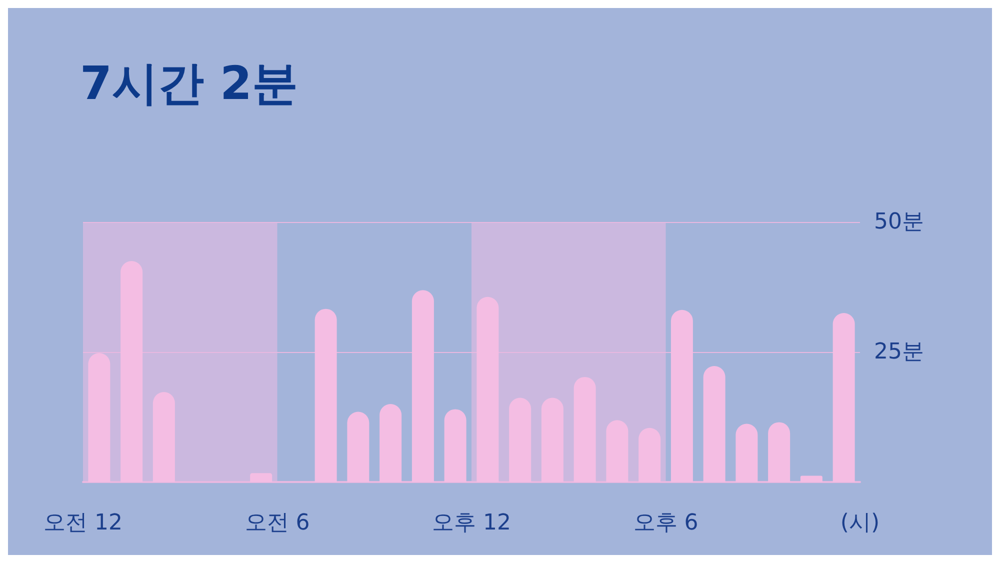 The image size is (1000, 563). Describe the element at coordinates (665, 523) in the screenshot. I see `x-tick-label: 오후 6` at that location.